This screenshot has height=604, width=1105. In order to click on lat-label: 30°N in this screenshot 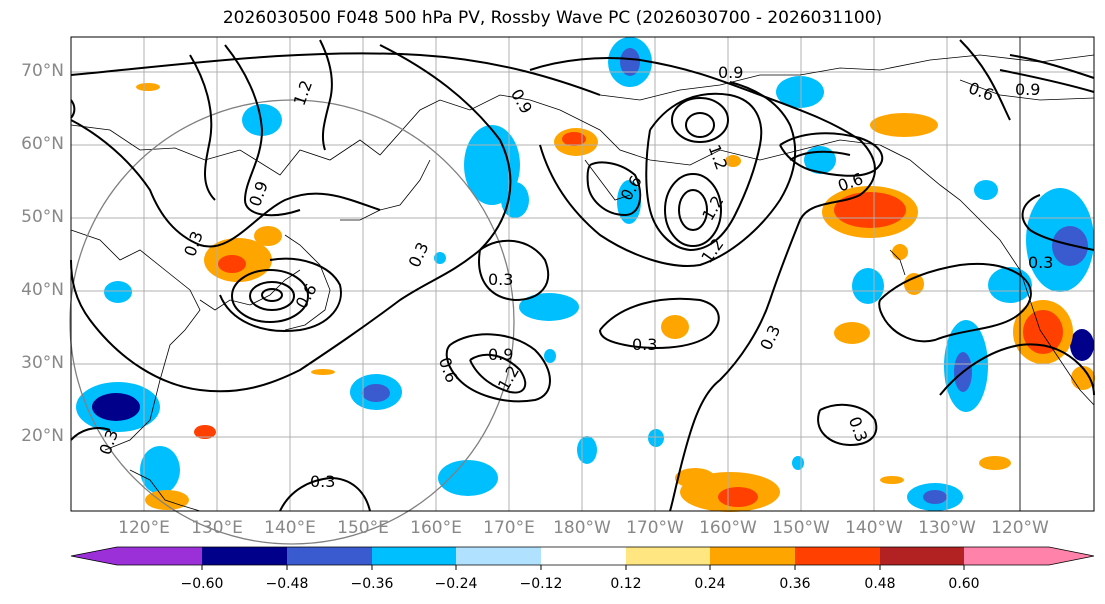, I will do `click(42, 363)`.